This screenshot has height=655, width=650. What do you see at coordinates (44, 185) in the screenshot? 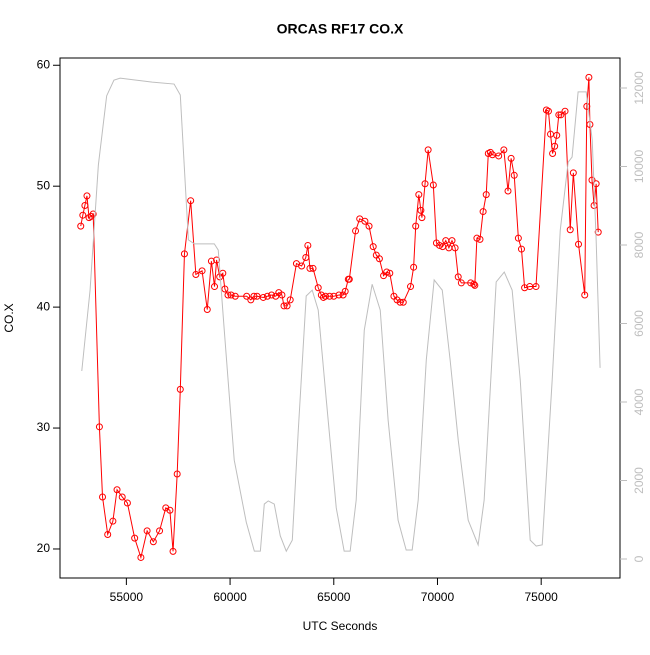
I see `y-tick-label: 50` at bounding box center [44, 185].